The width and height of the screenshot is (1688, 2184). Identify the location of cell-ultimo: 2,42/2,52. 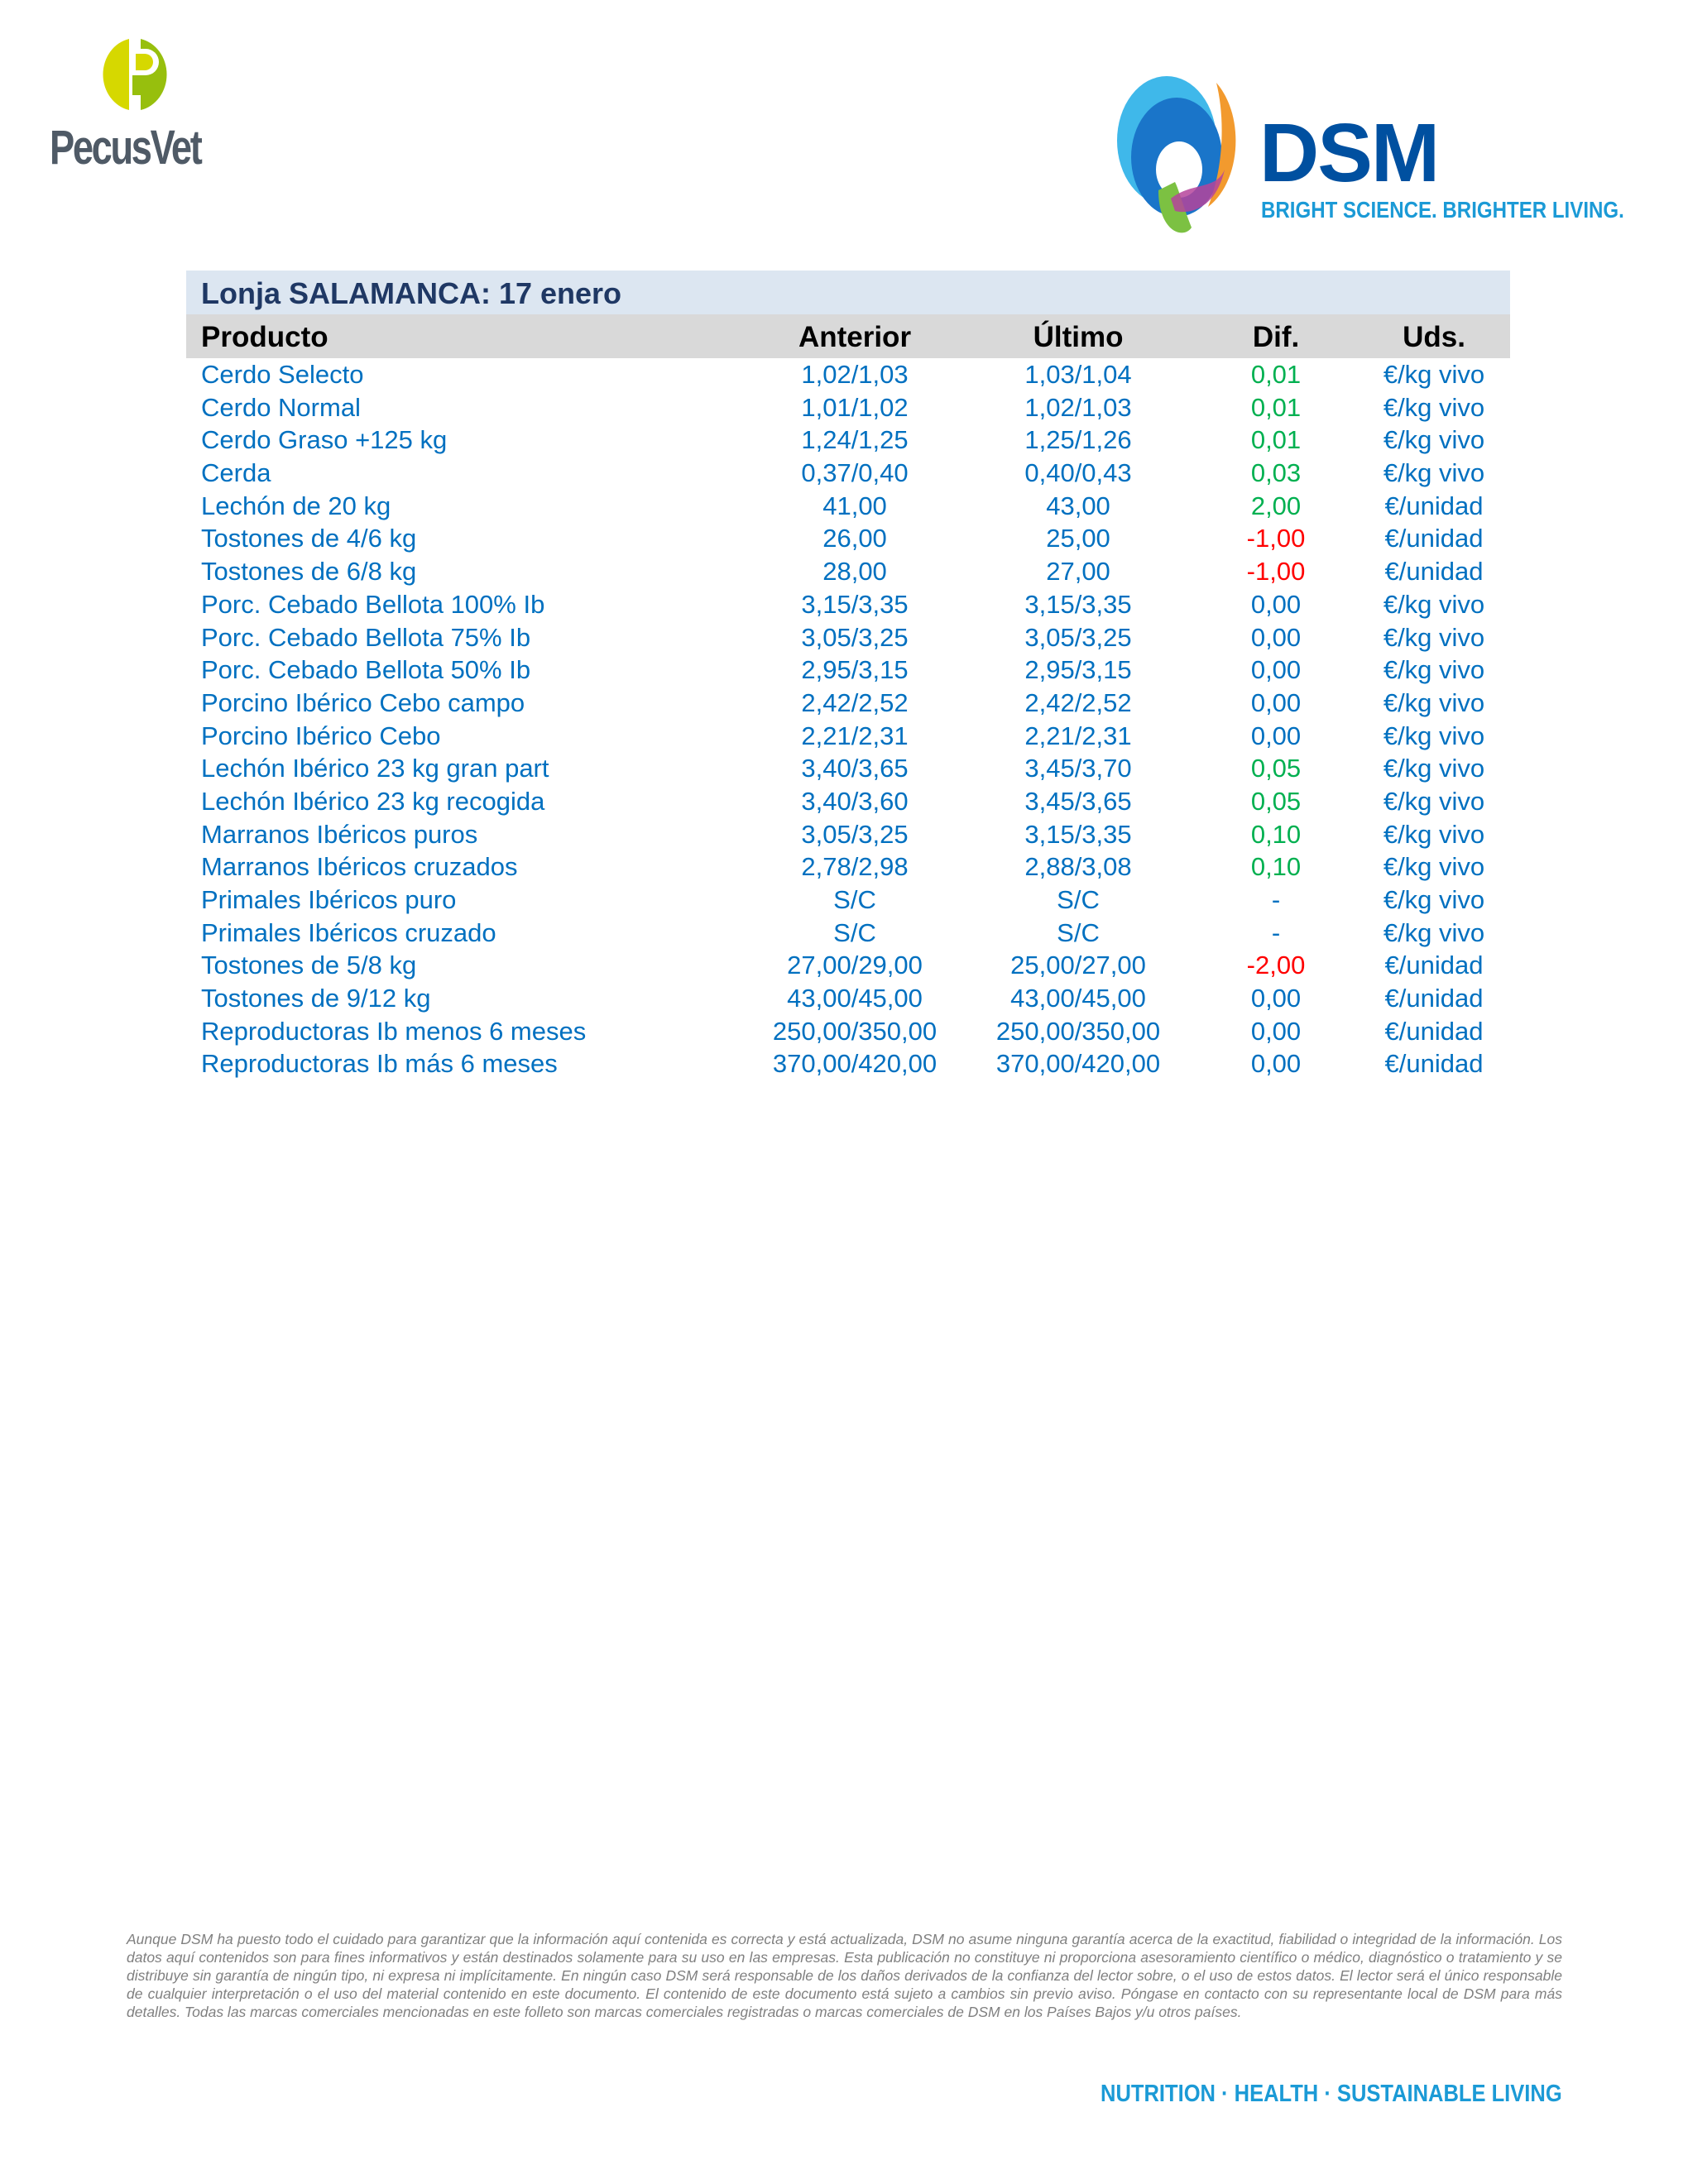
(1078, 702).